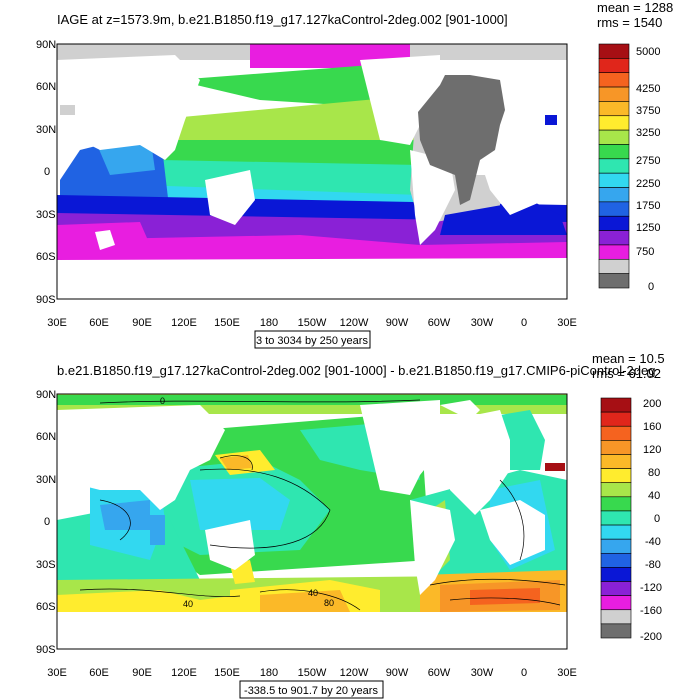 The height and width of the screenshot is (700, 700). Describe the element at coordinates (354, 323) in the screenshot. I see `panel1-lon-tick: 120W` at that location.